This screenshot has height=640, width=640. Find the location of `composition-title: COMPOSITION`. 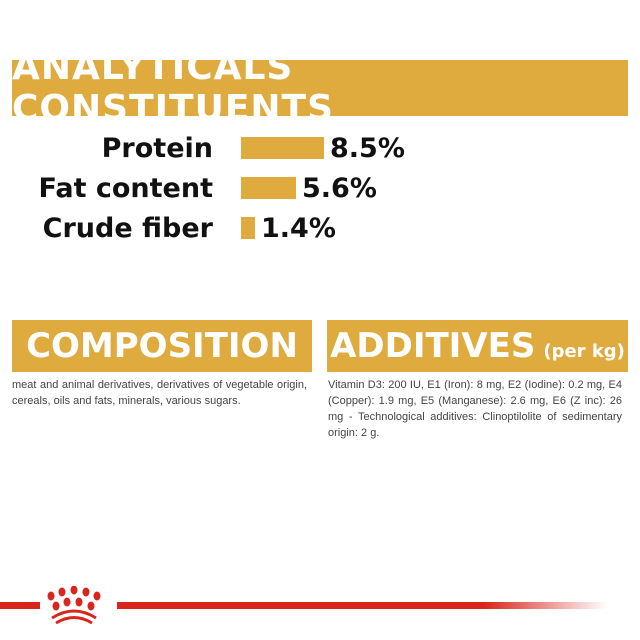

composition-title: COMPOSITION is located at coordinates (162, 346).